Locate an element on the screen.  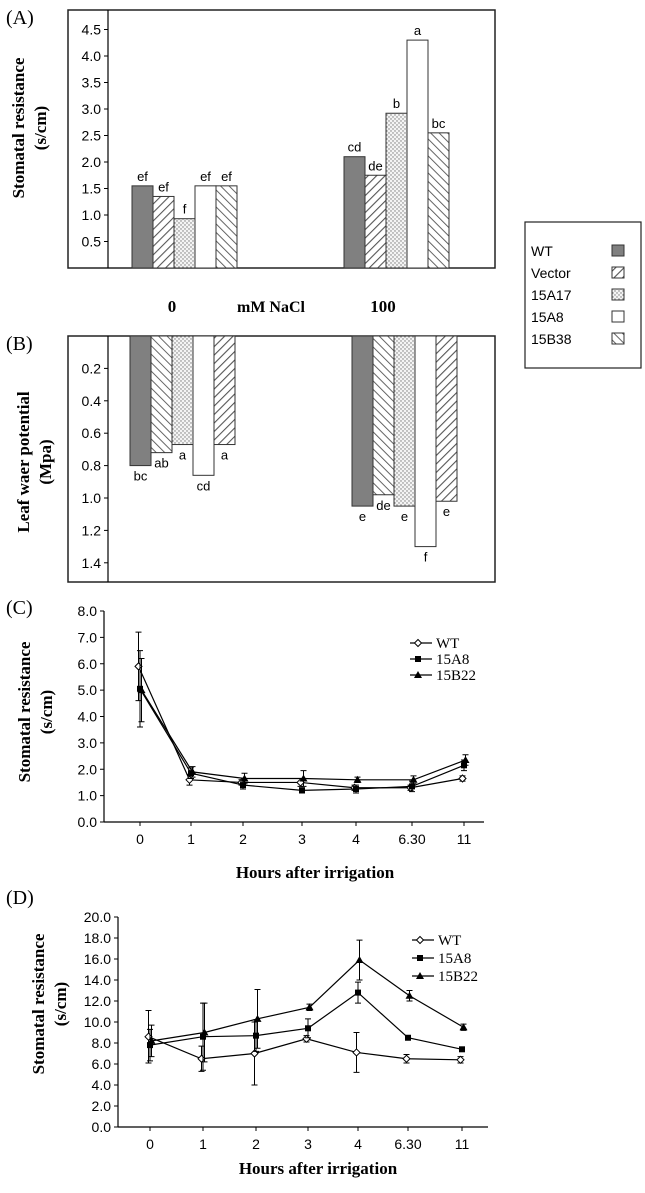
panel-c-xlabel: Hours after irrigation is located at coordinates (315, 872).